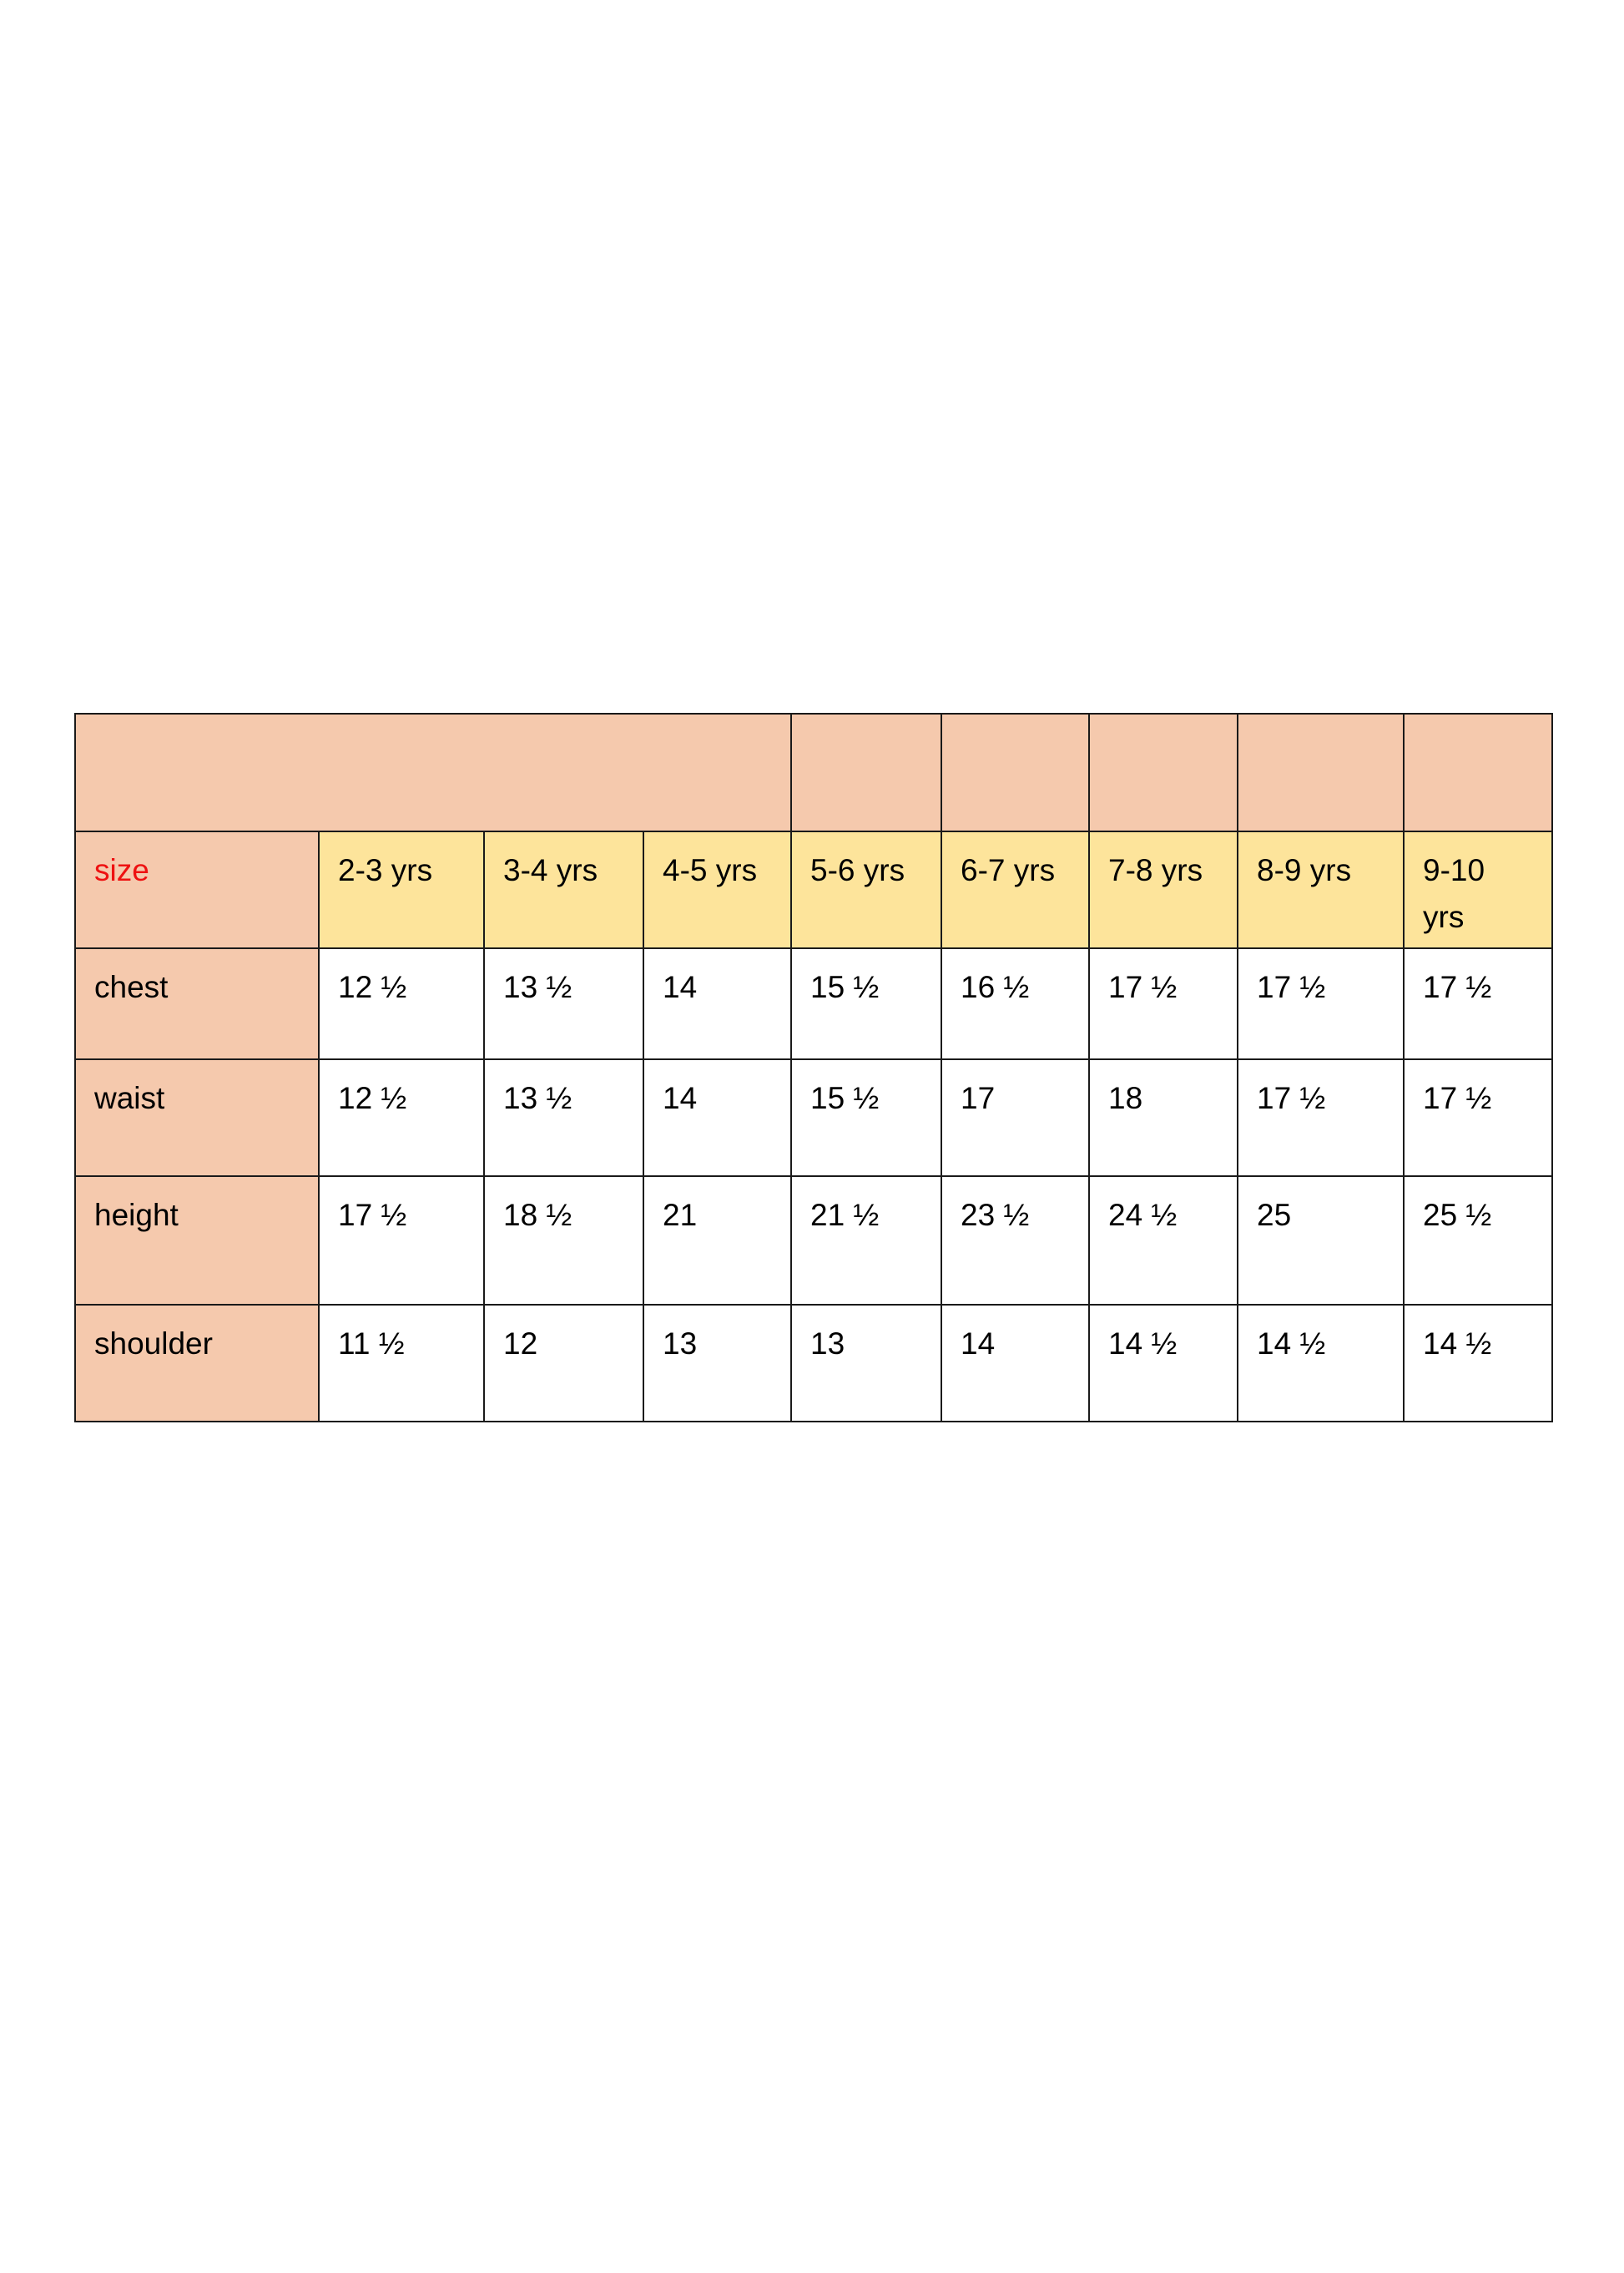 The image size is (1624, 2273). I want to click on size-cell: 7-8 yrs, so click(1163, 890).